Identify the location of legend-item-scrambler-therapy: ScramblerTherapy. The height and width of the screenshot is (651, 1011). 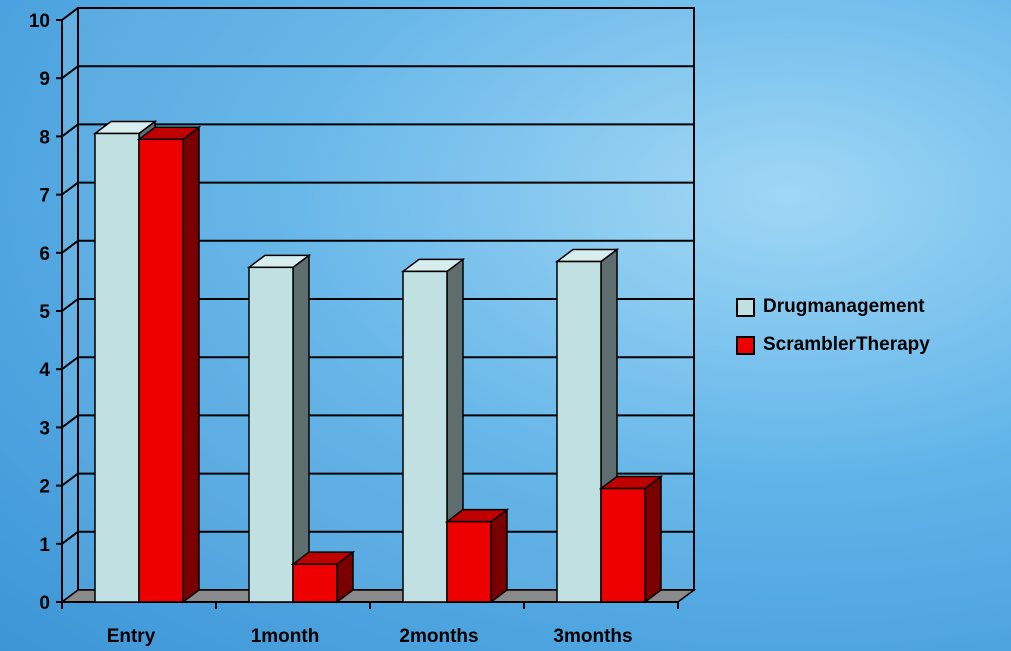
(871, 345).